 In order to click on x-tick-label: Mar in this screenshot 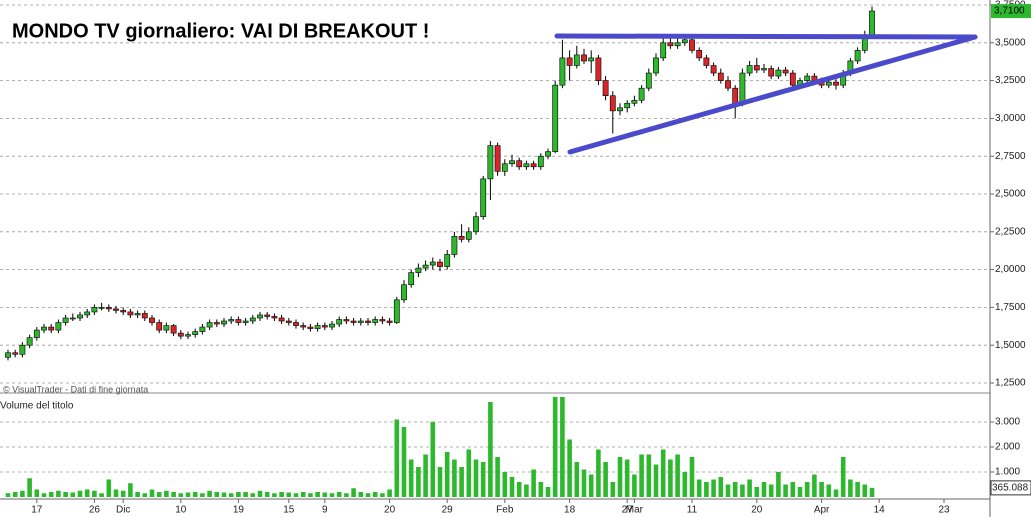, I will do `click(635, 510)`.